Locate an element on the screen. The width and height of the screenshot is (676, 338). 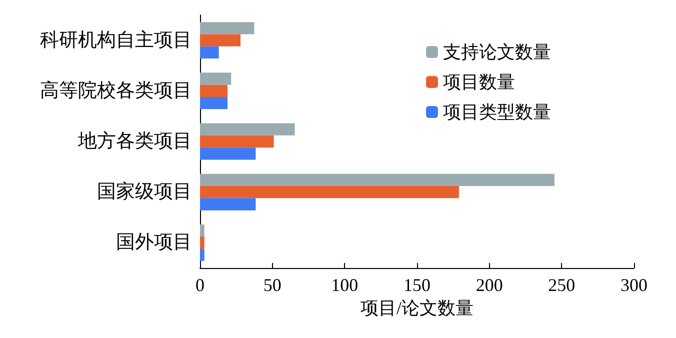
legend-label: 项目数量 is located at coordinates (479, 82).